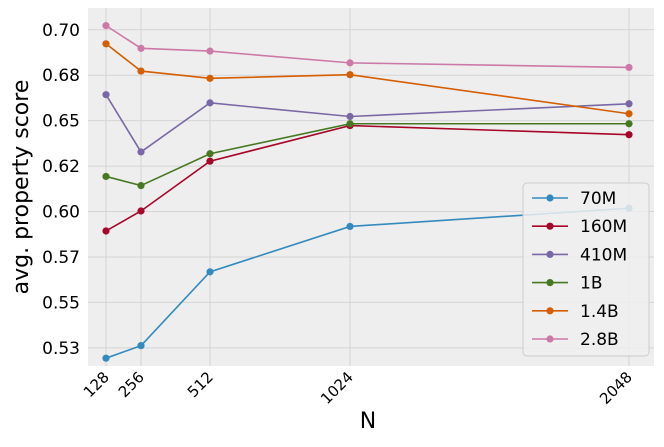  What do you see at coordinates (61, 303) in the screenshot?
I see `y-tick-label: 0.55` at bounding box center [61, 303].